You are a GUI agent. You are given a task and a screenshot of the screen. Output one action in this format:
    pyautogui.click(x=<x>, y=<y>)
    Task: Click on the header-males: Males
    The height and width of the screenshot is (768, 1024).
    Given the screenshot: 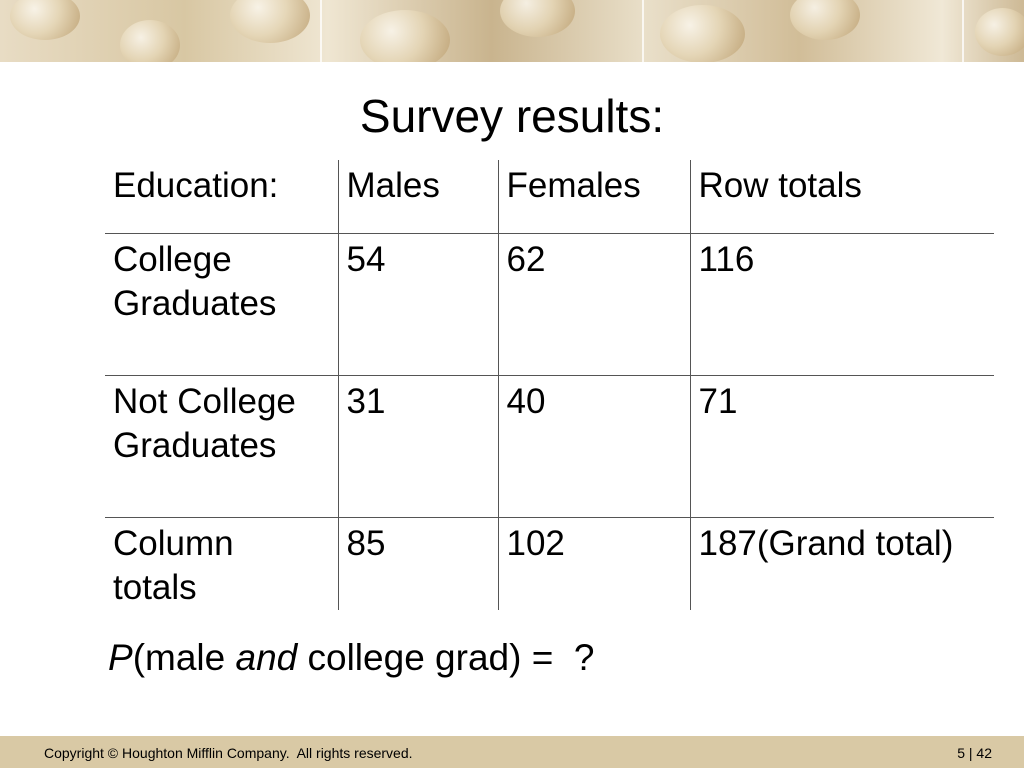 What is the action you would take?
    pyautogui.click(x=417, y=197)
    